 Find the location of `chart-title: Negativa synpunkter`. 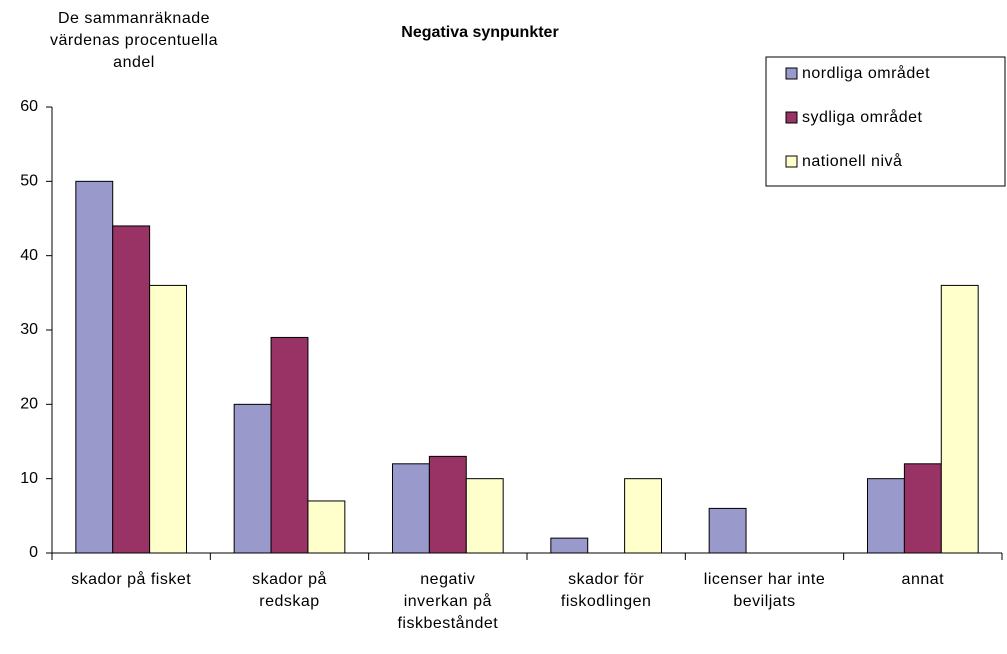

chart-title: Negativa synpunkter is located at coordinates (479, 32).